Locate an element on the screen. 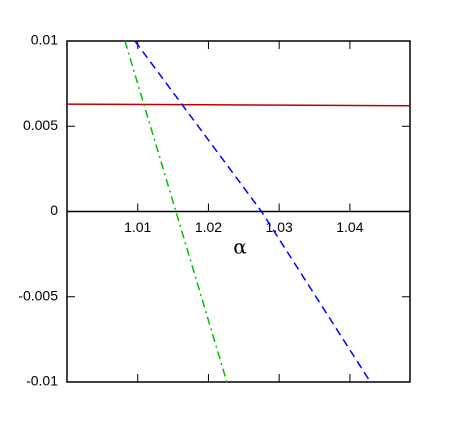 This screenshot has height=422, width=474. x-tick-label: 1.02 is located at coordinates (208, 227).